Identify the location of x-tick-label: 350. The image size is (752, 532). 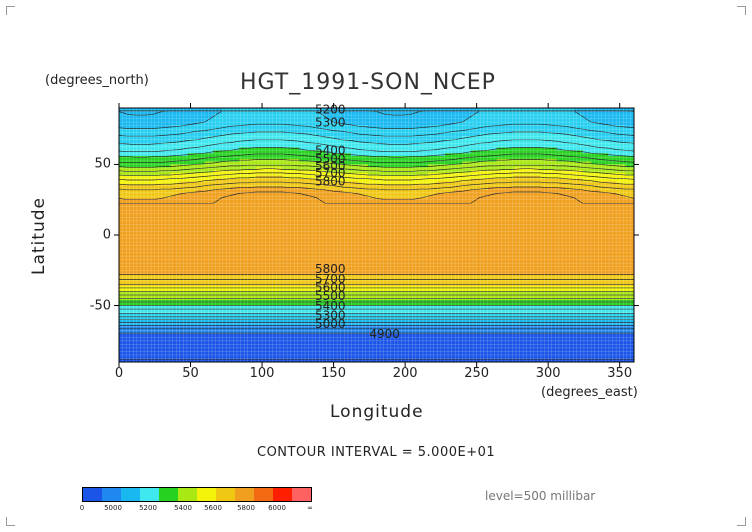
(620, 373).